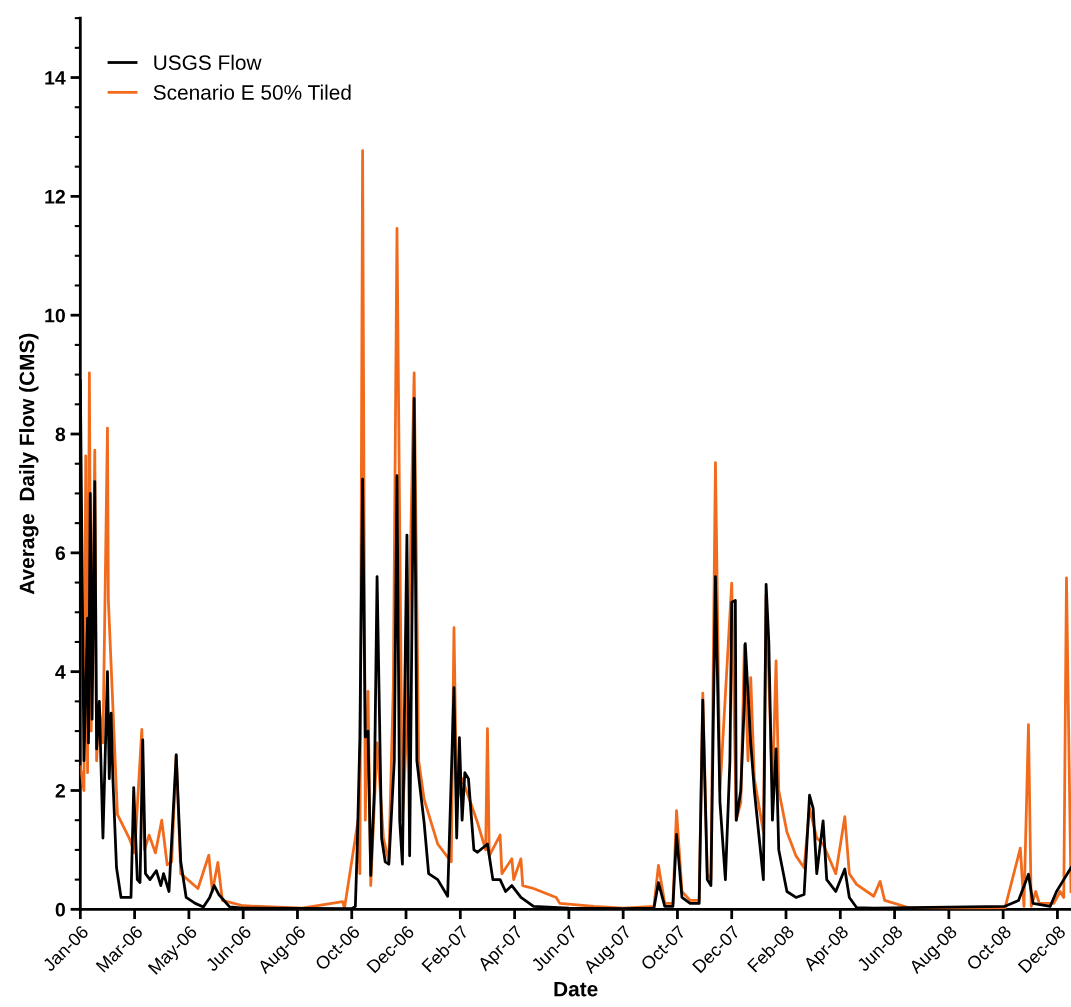 This screenshot has height=1007, width=1071. I want to click on y-tick-label: 2, so click(60, 790).